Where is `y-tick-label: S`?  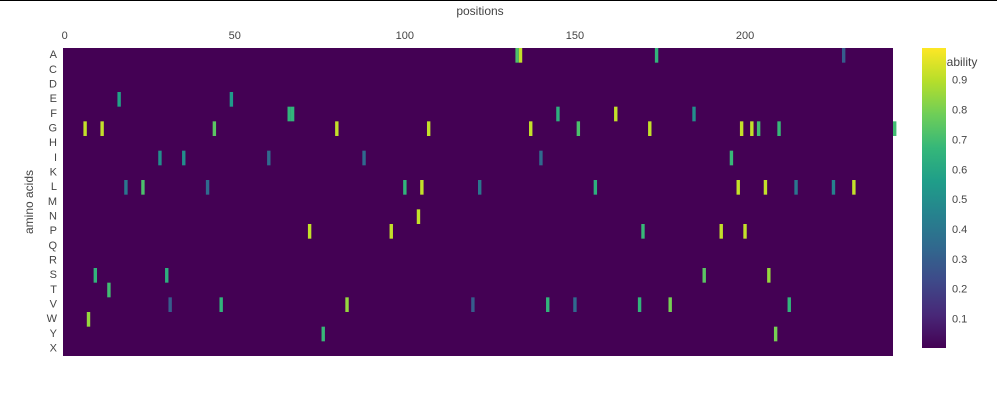 y-tick-label: S is located at coordinates (53, 275).